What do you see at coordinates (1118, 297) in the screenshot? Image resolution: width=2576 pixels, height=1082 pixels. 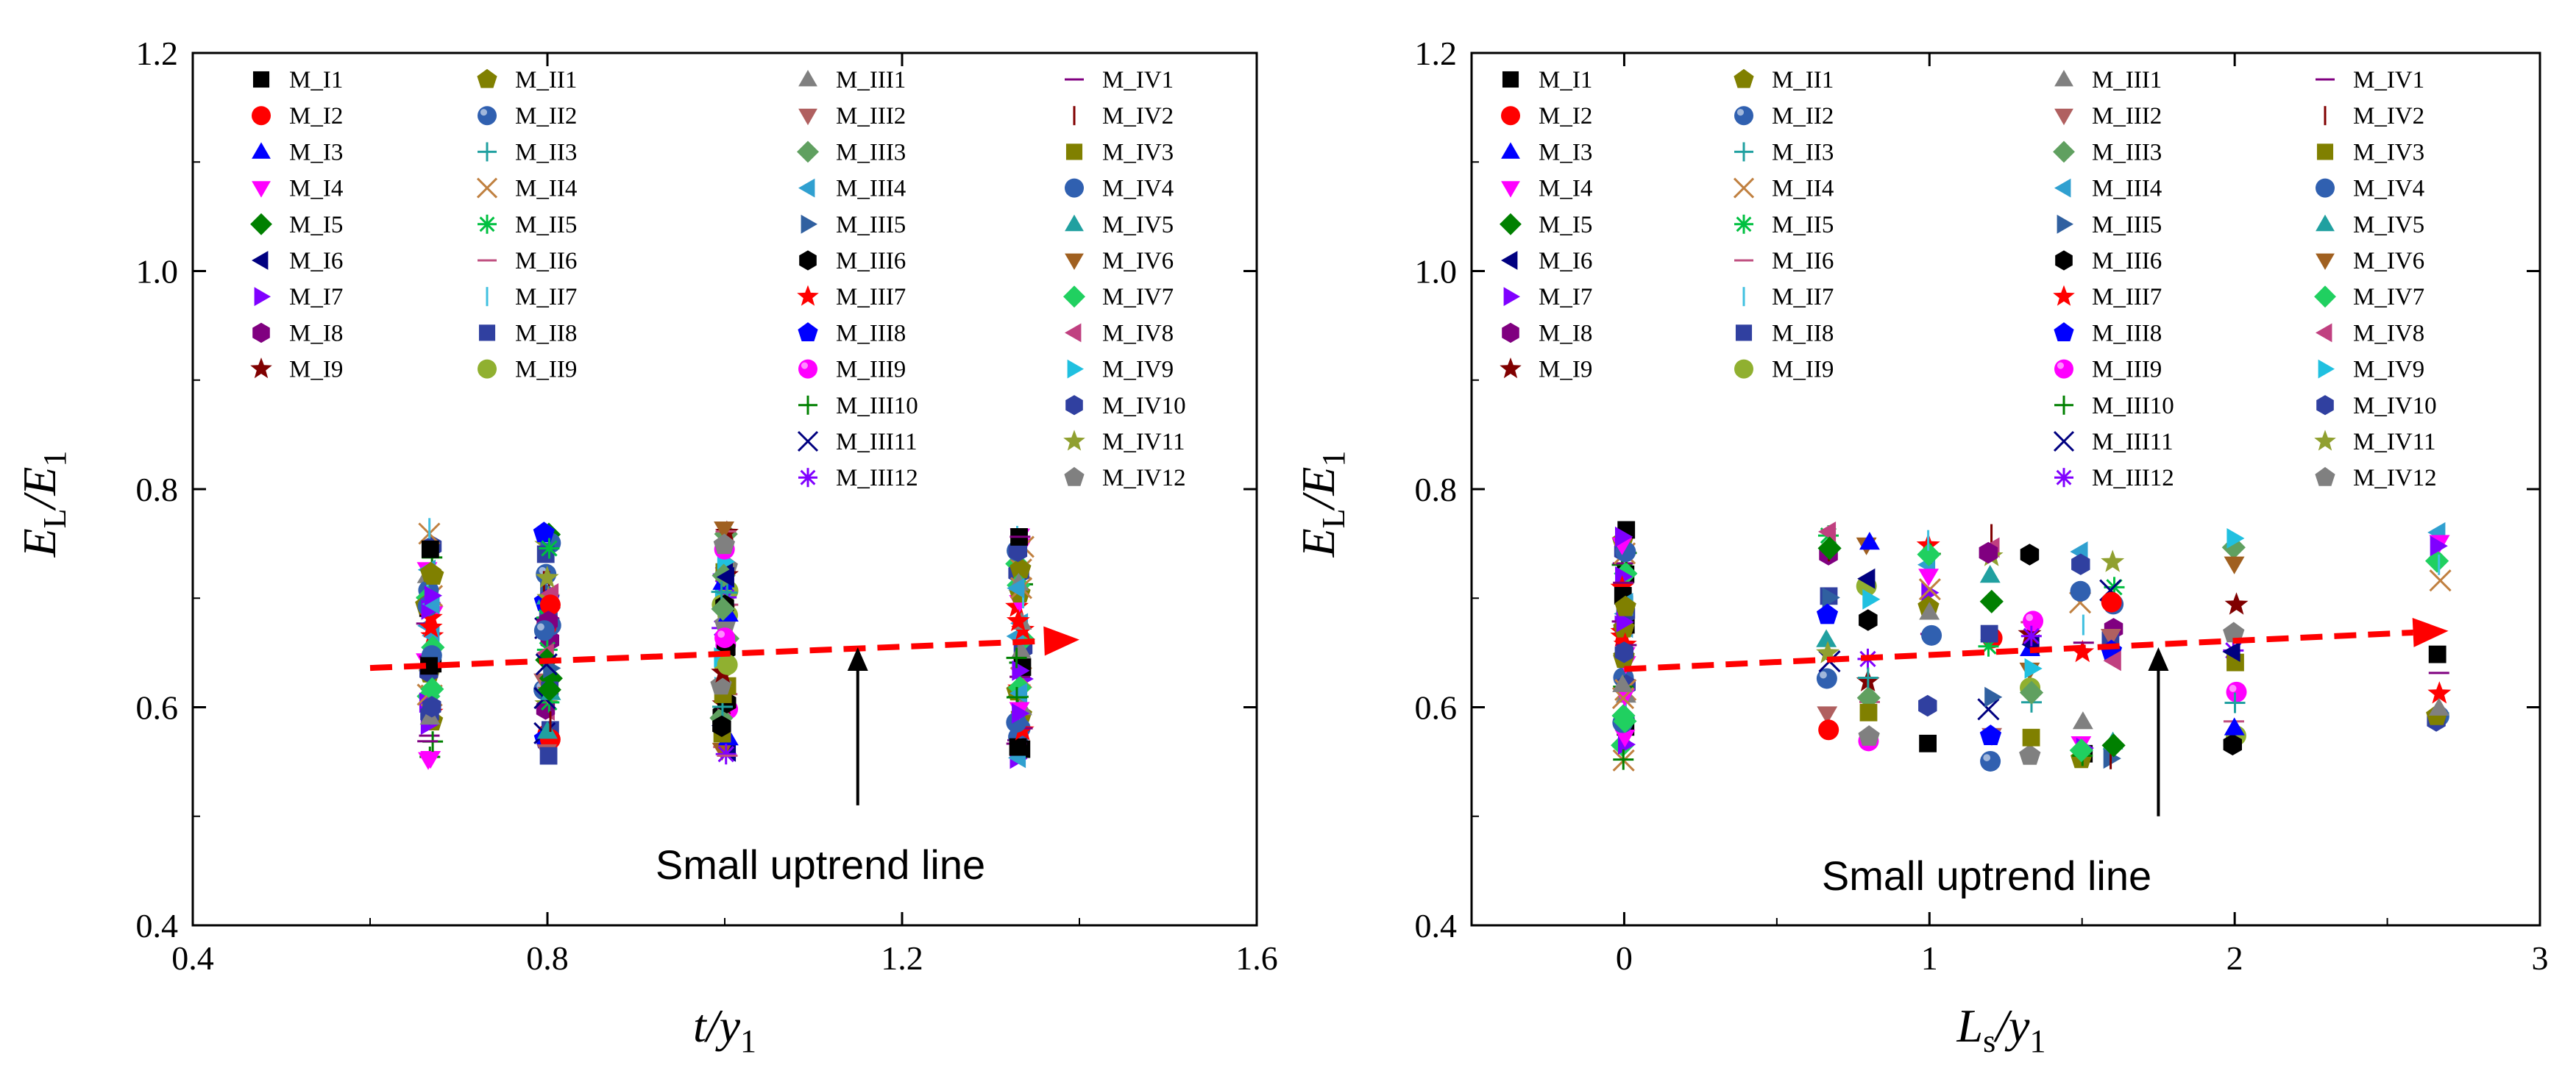 I see `legend-item: M_IV7` at bounding box center [1118, 297].